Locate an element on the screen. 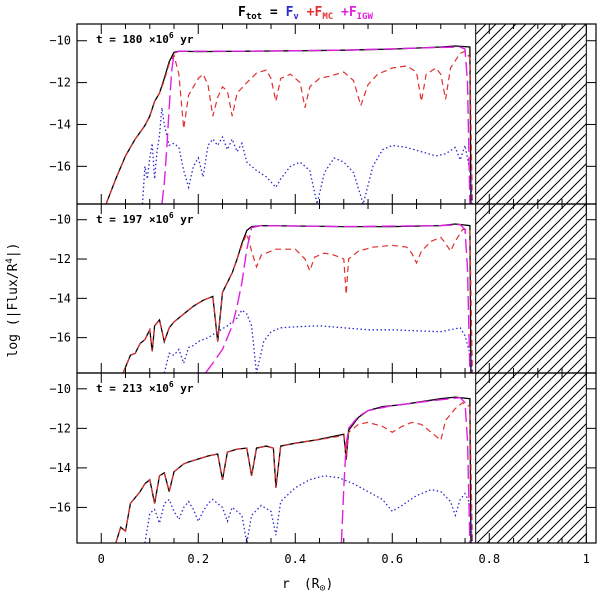 The height and width of the screenshot is (598, 600). title-plus-1: + is located at coordinates (307, 12).